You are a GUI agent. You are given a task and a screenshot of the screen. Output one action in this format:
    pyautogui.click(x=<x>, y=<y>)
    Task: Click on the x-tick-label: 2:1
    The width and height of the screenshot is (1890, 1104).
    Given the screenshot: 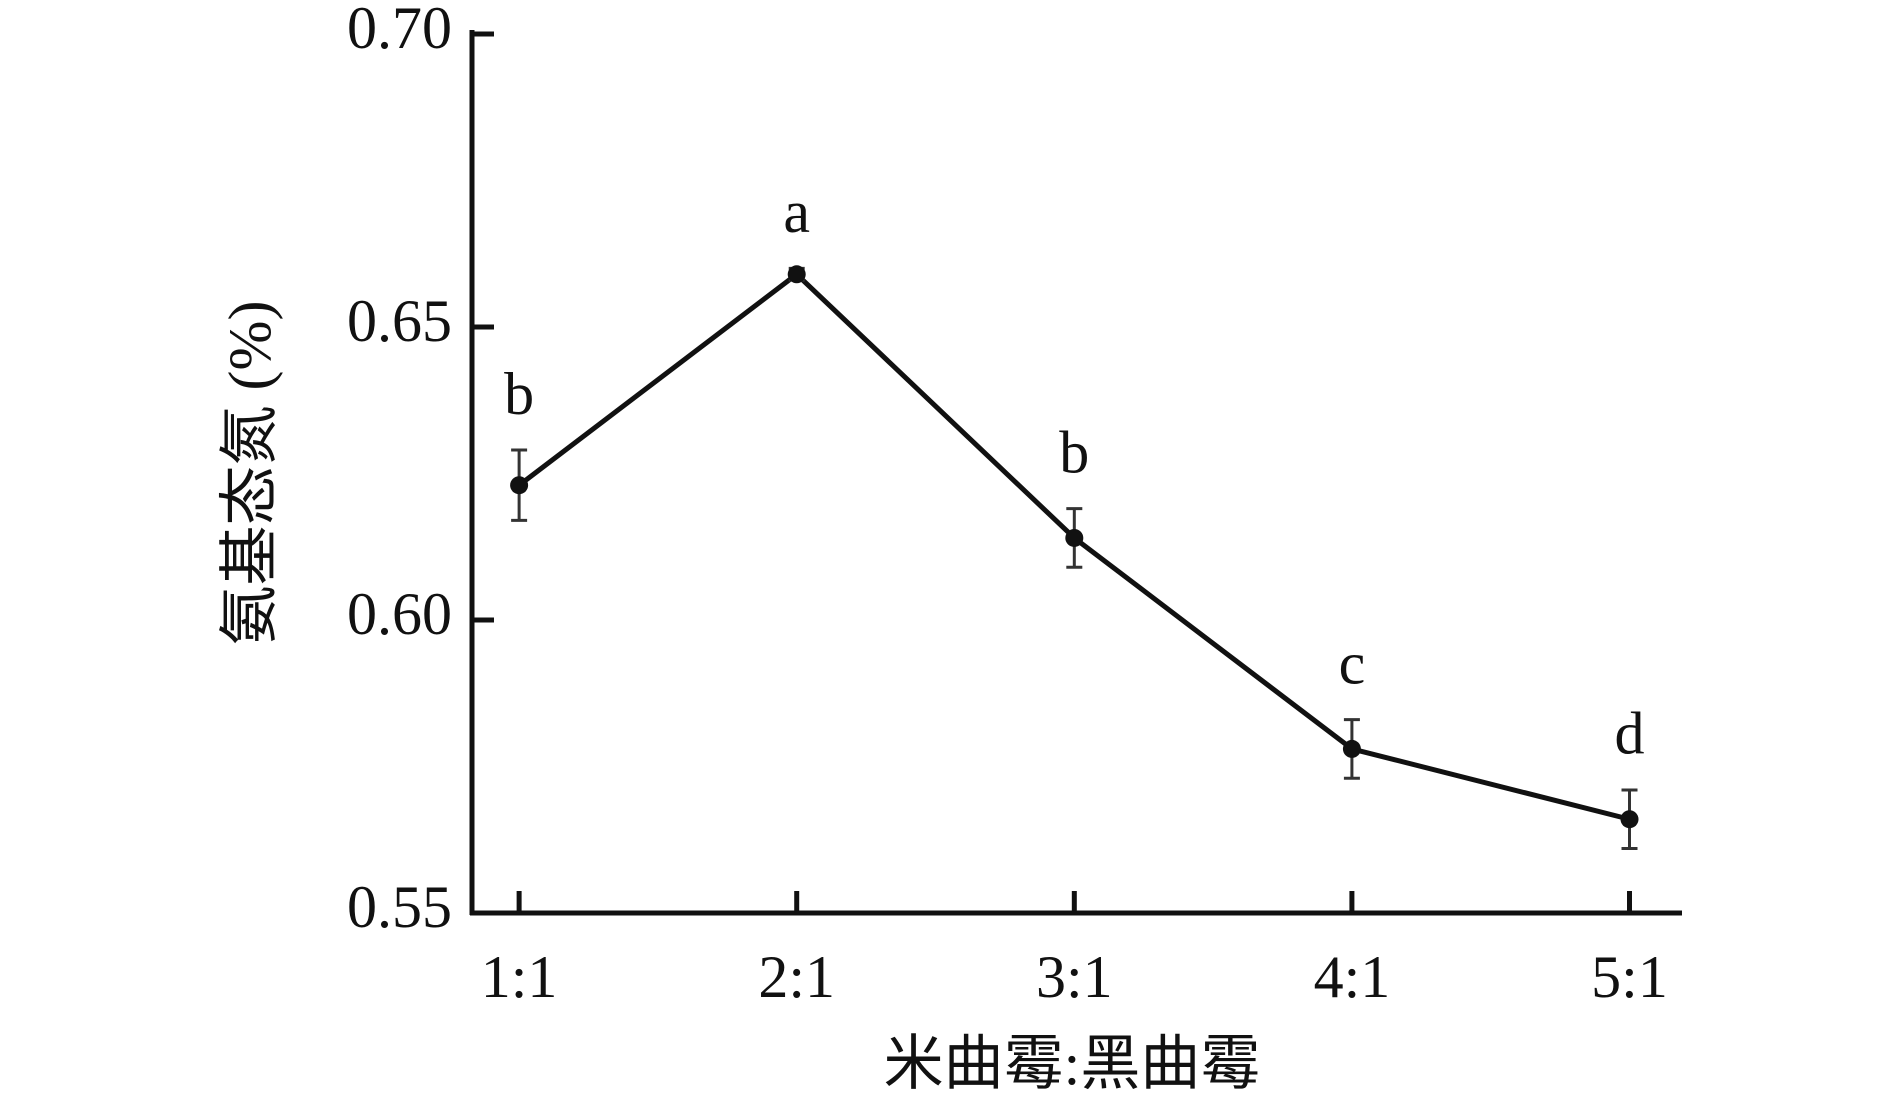 What is the action you would take?
    pyautogui.click(x=796, y=977)
    